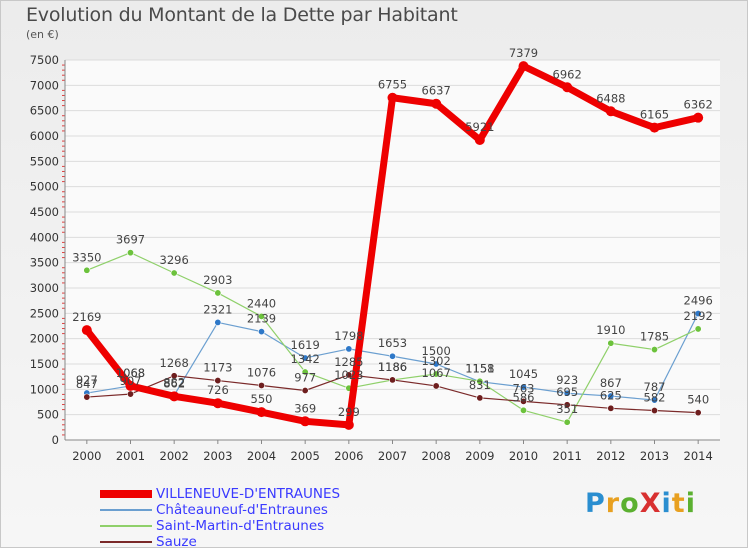 The width and height of the screenshot is (750, 550). What do you see at coordinates (44, 364) in the screenshot?
I see `y-tick-label: 1500` at bounding box center [44, 364].